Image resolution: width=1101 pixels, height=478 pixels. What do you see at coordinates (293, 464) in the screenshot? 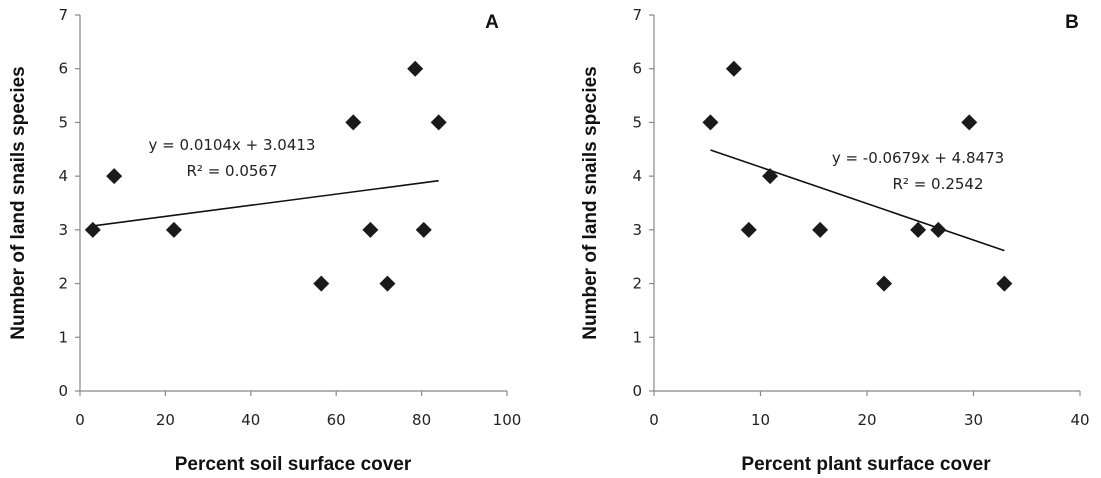
I see `x-axis-title: Percent soil surface cover` at bounding box center [293, 464].